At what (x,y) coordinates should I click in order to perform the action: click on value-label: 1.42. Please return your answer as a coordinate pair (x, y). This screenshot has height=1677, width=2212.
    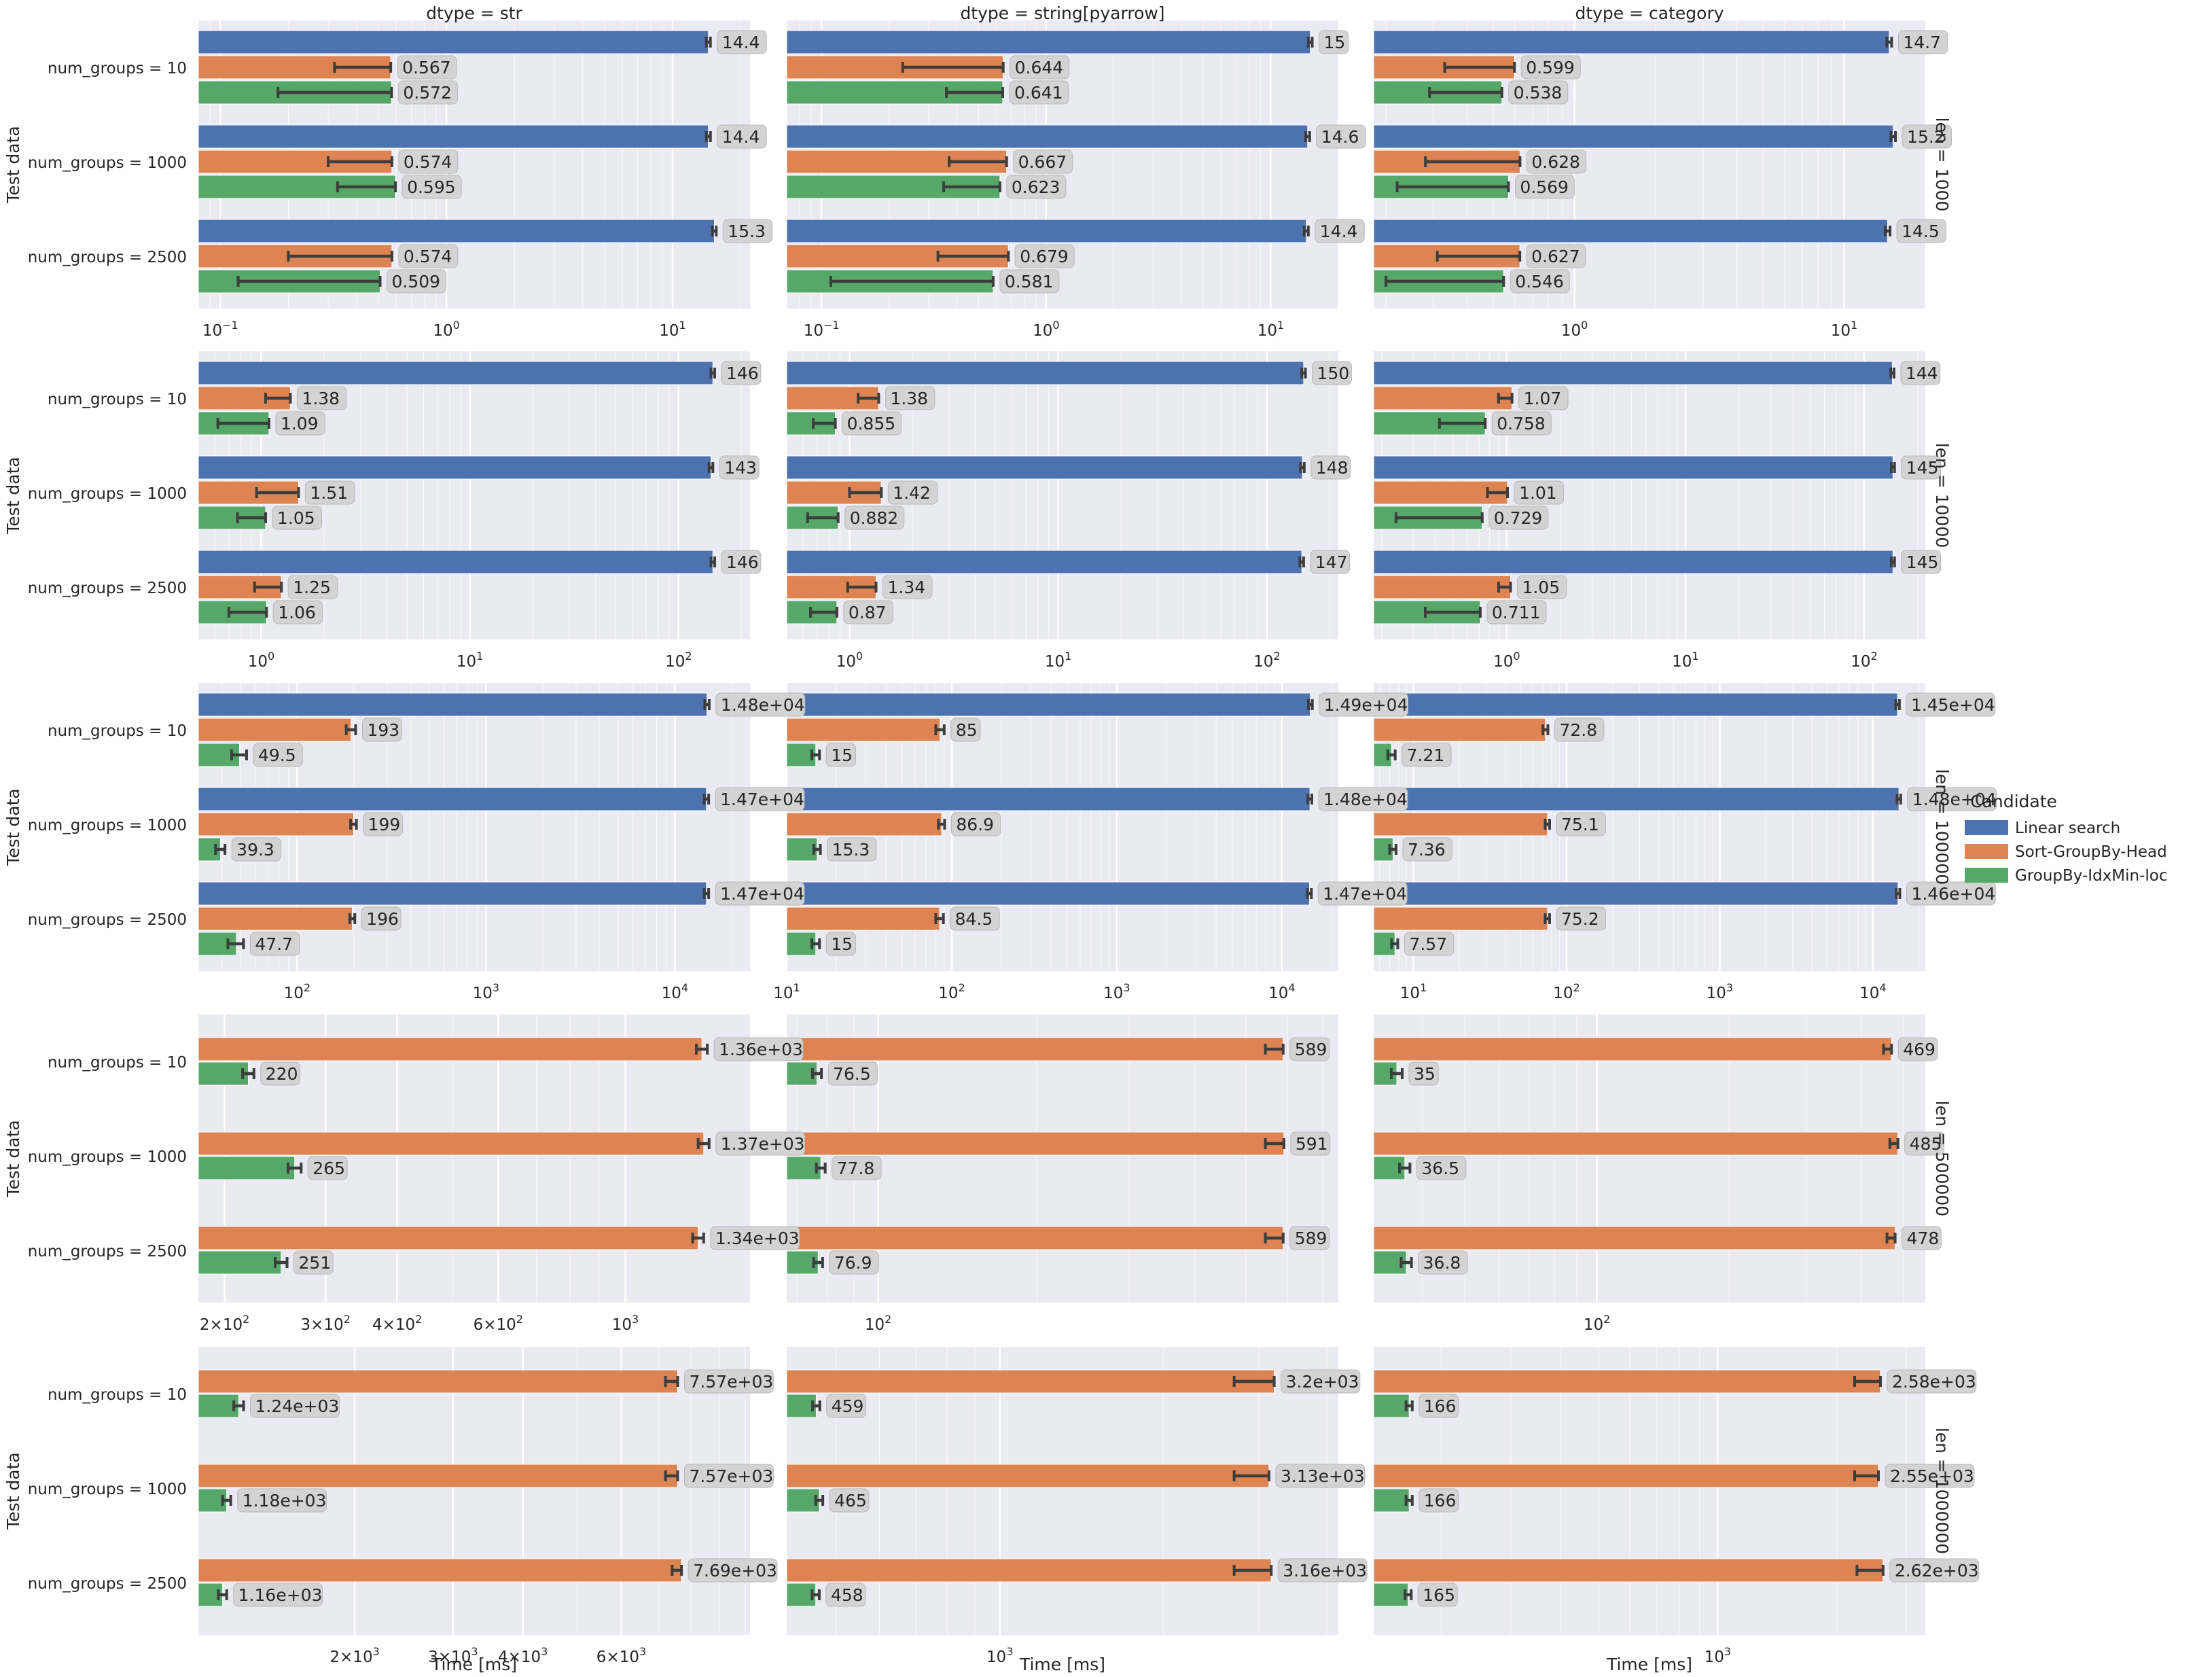
    Looking at the image, I should click on (912, 493).